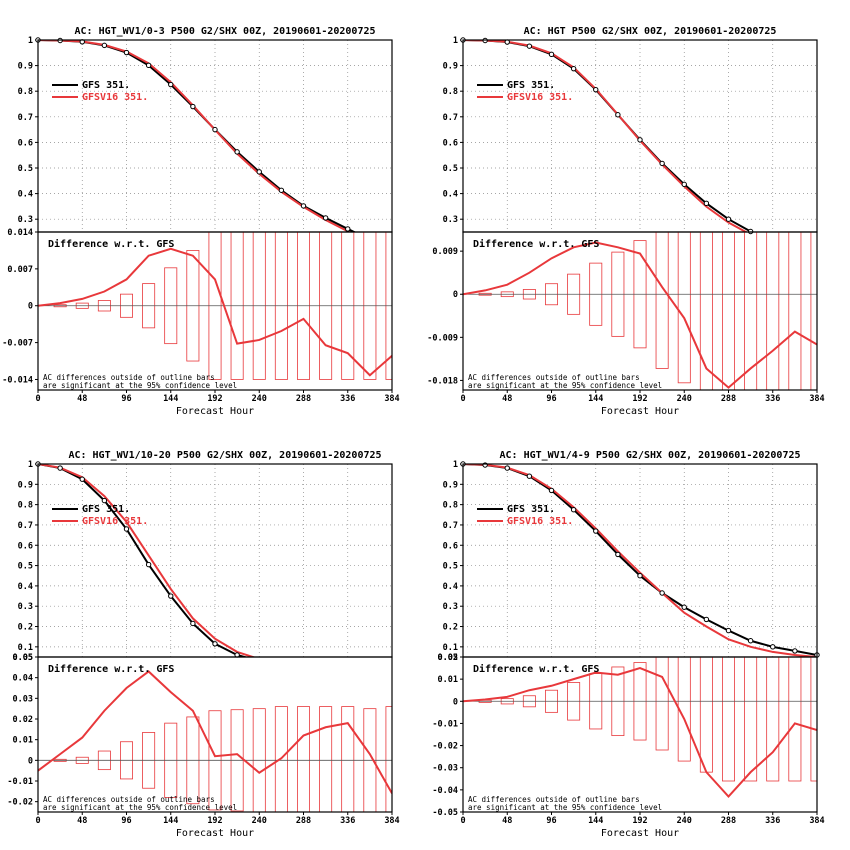  I want to click on bottom-ytick-label: -0.03, so click(445, 769).